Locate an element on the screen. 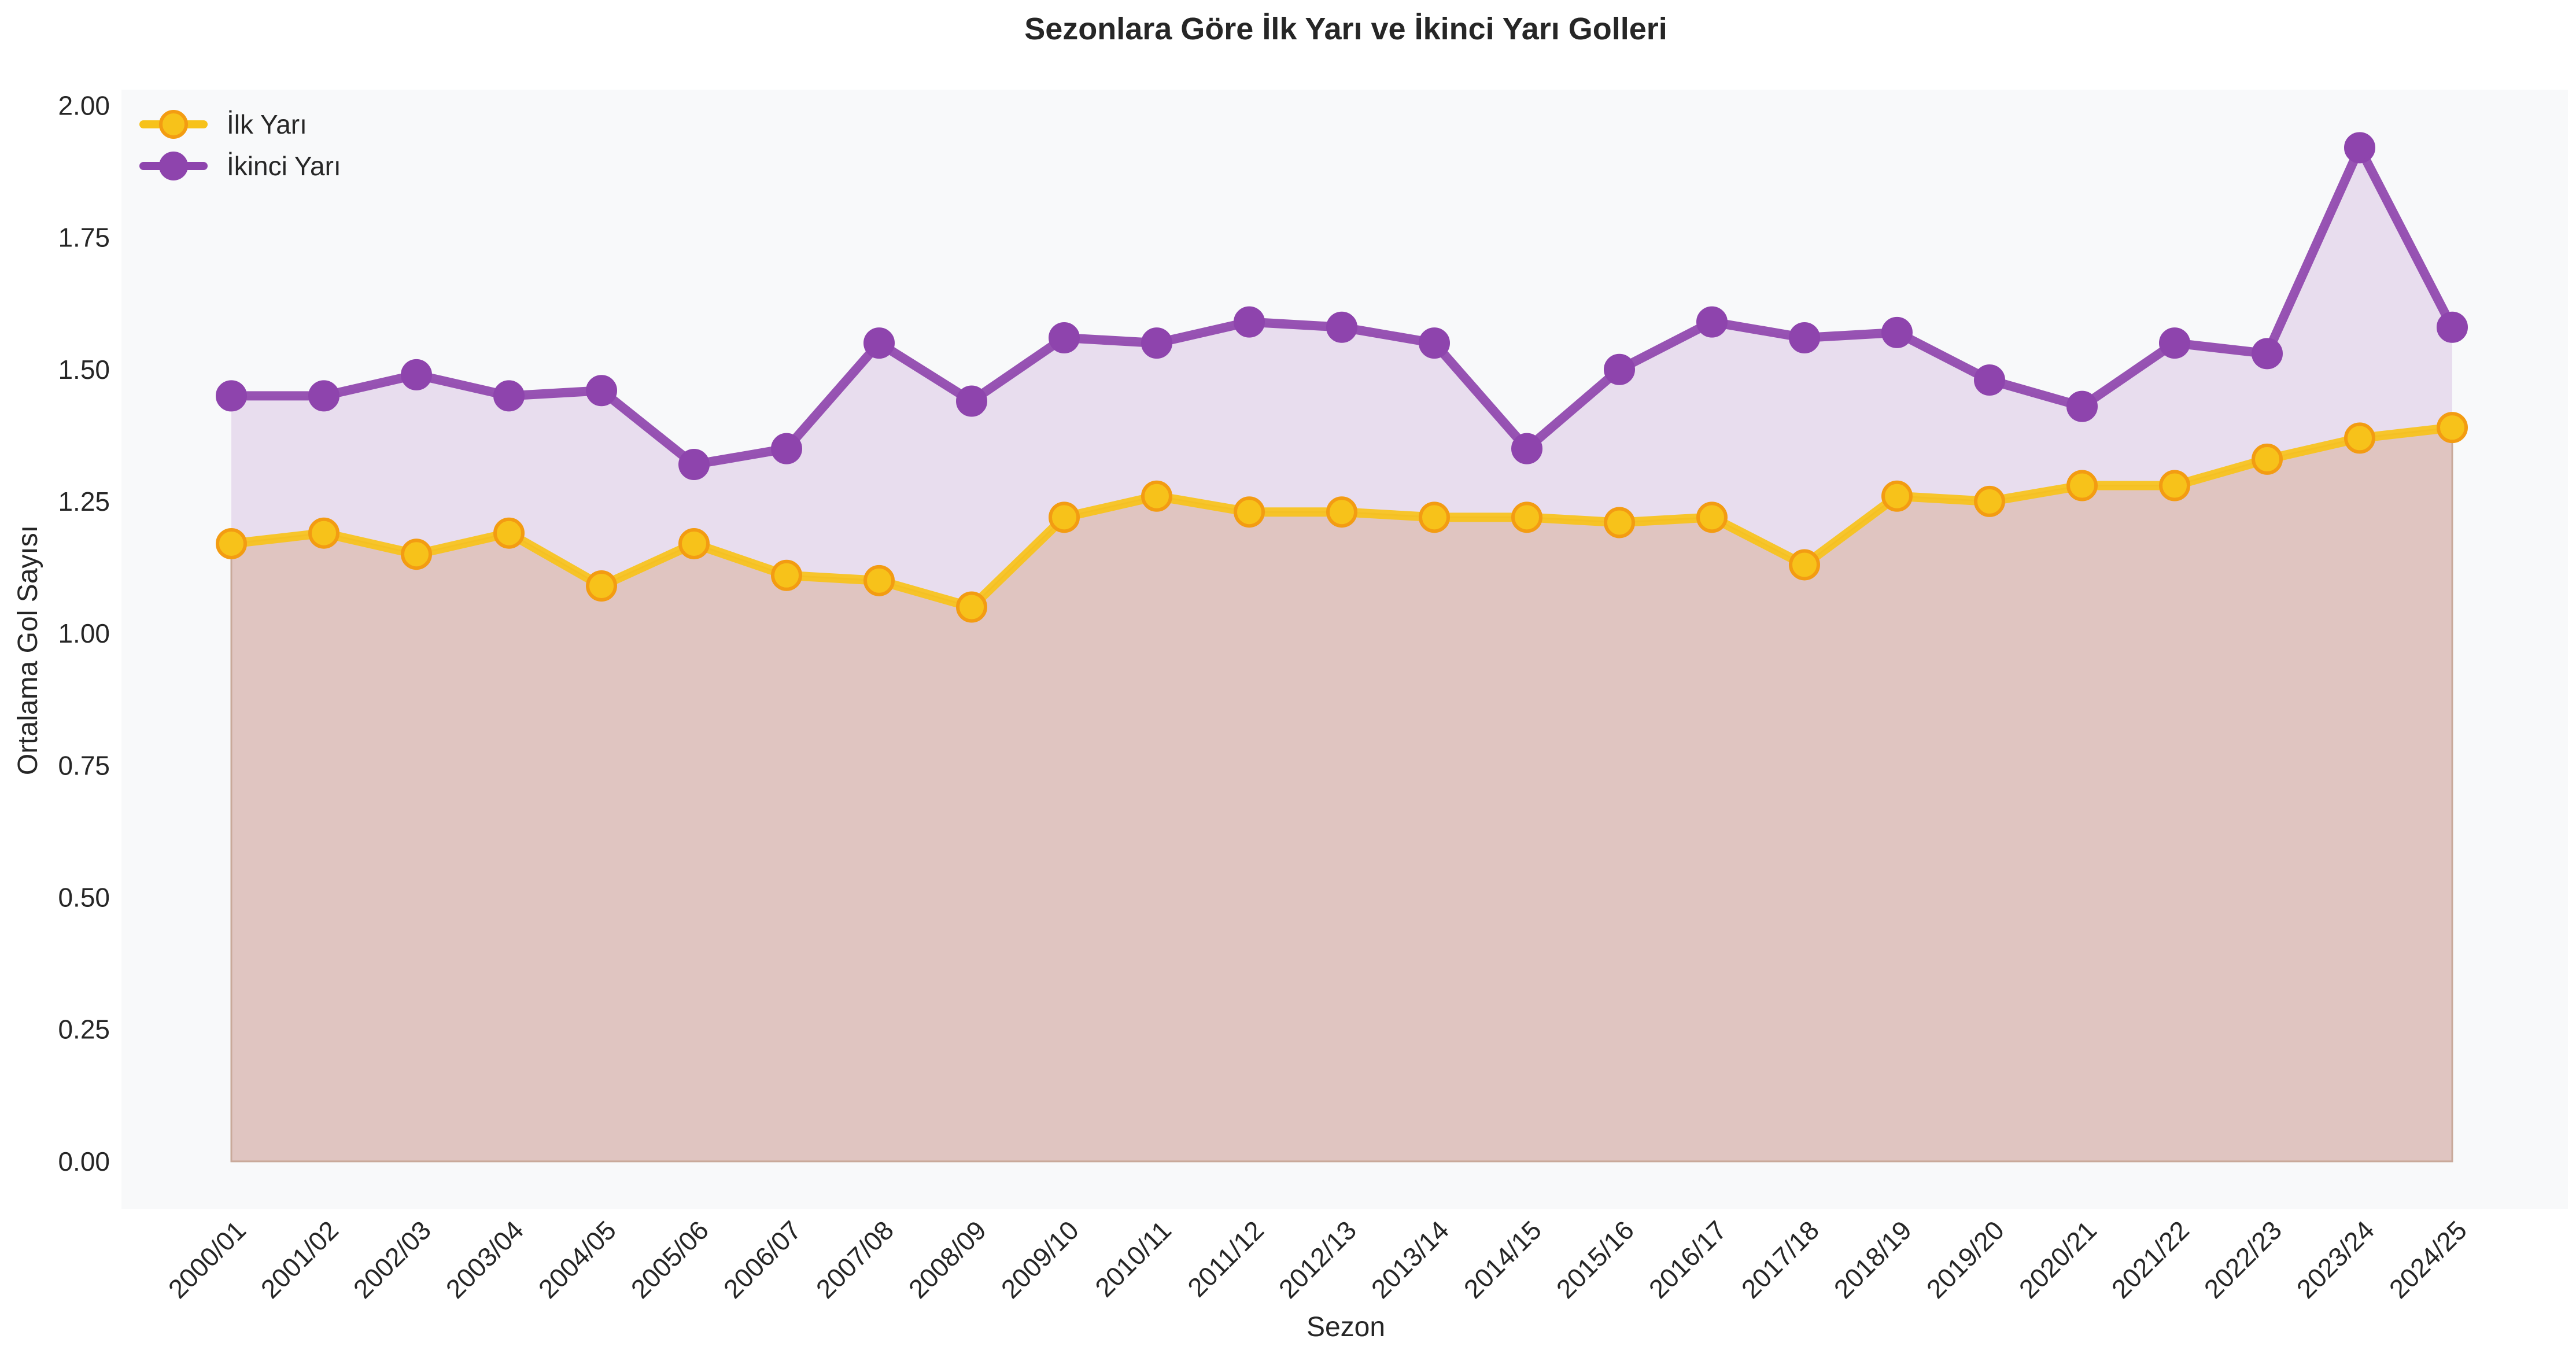 Image resolution: width=2576 pixels, height=1361 pixels. x-tick-label: 2024/25 is located at coordinates (2427, 1259).